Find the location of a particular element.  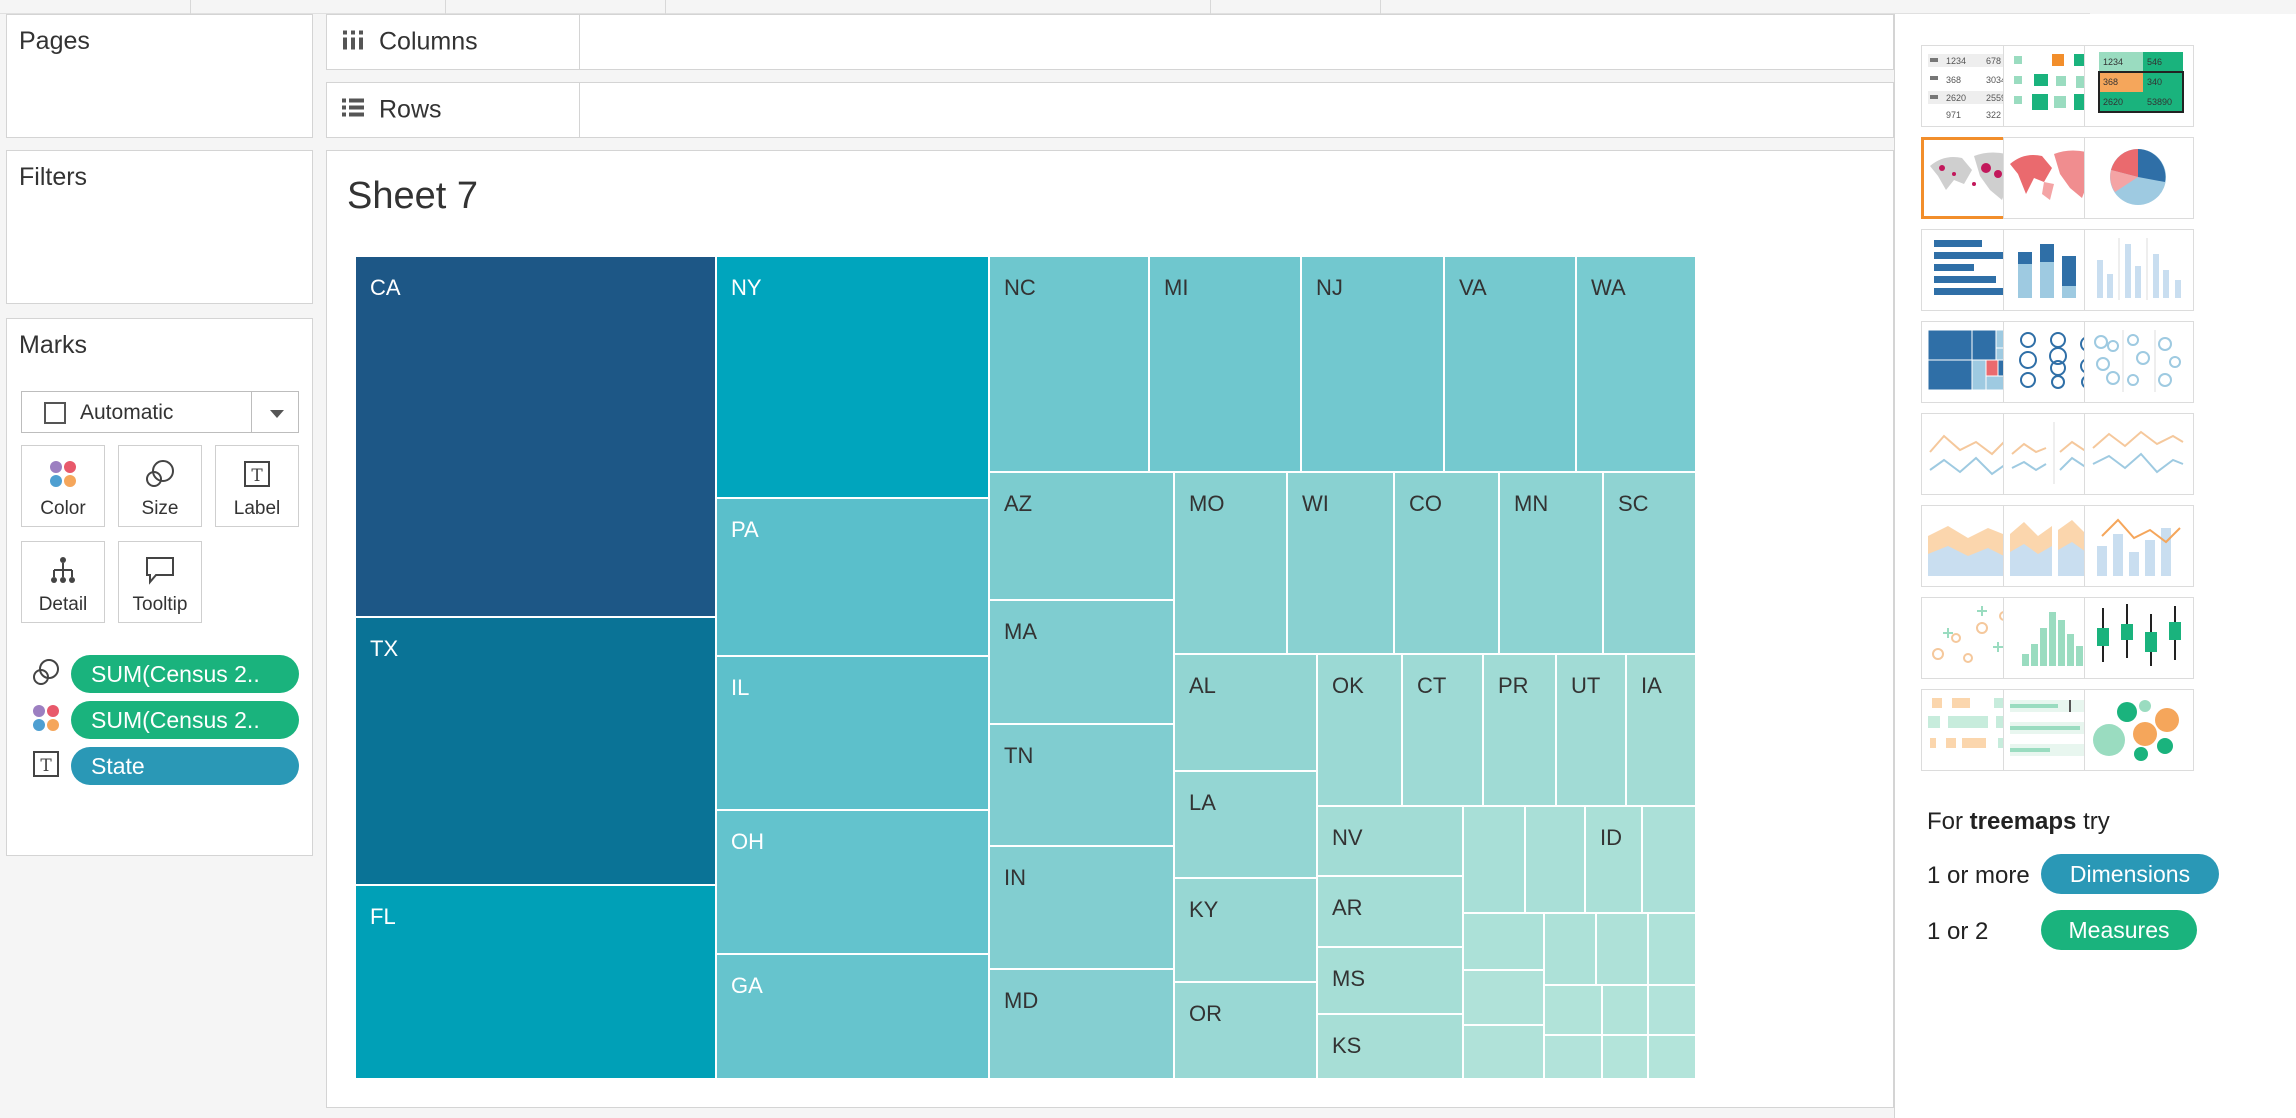

label-button: T Label is located at coordinates (257, 486).